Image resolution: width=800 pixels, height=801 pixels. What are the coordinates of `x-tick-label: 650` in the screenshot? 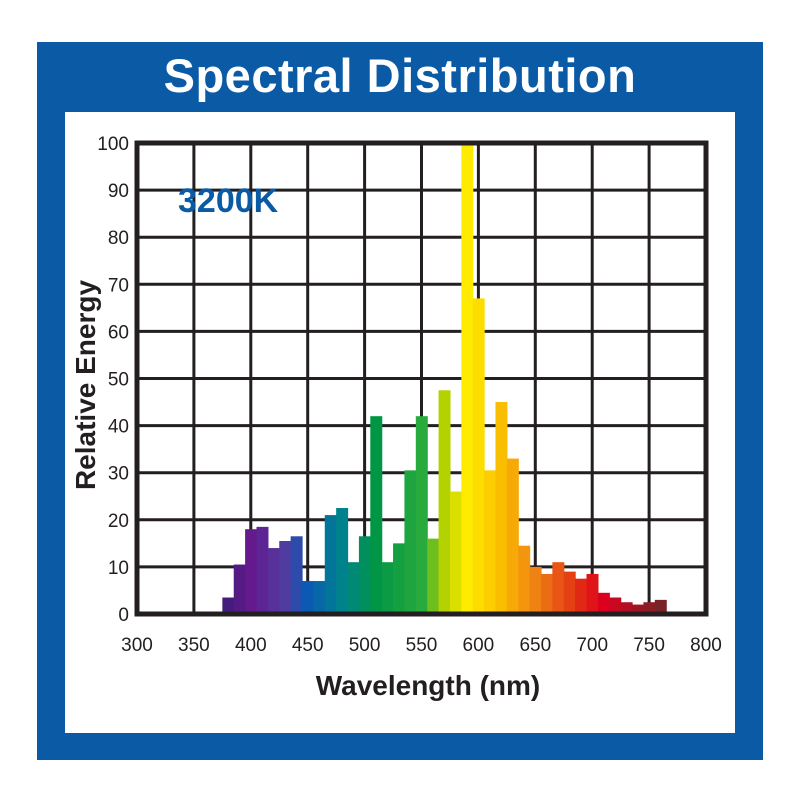 It's located at (535, 645).